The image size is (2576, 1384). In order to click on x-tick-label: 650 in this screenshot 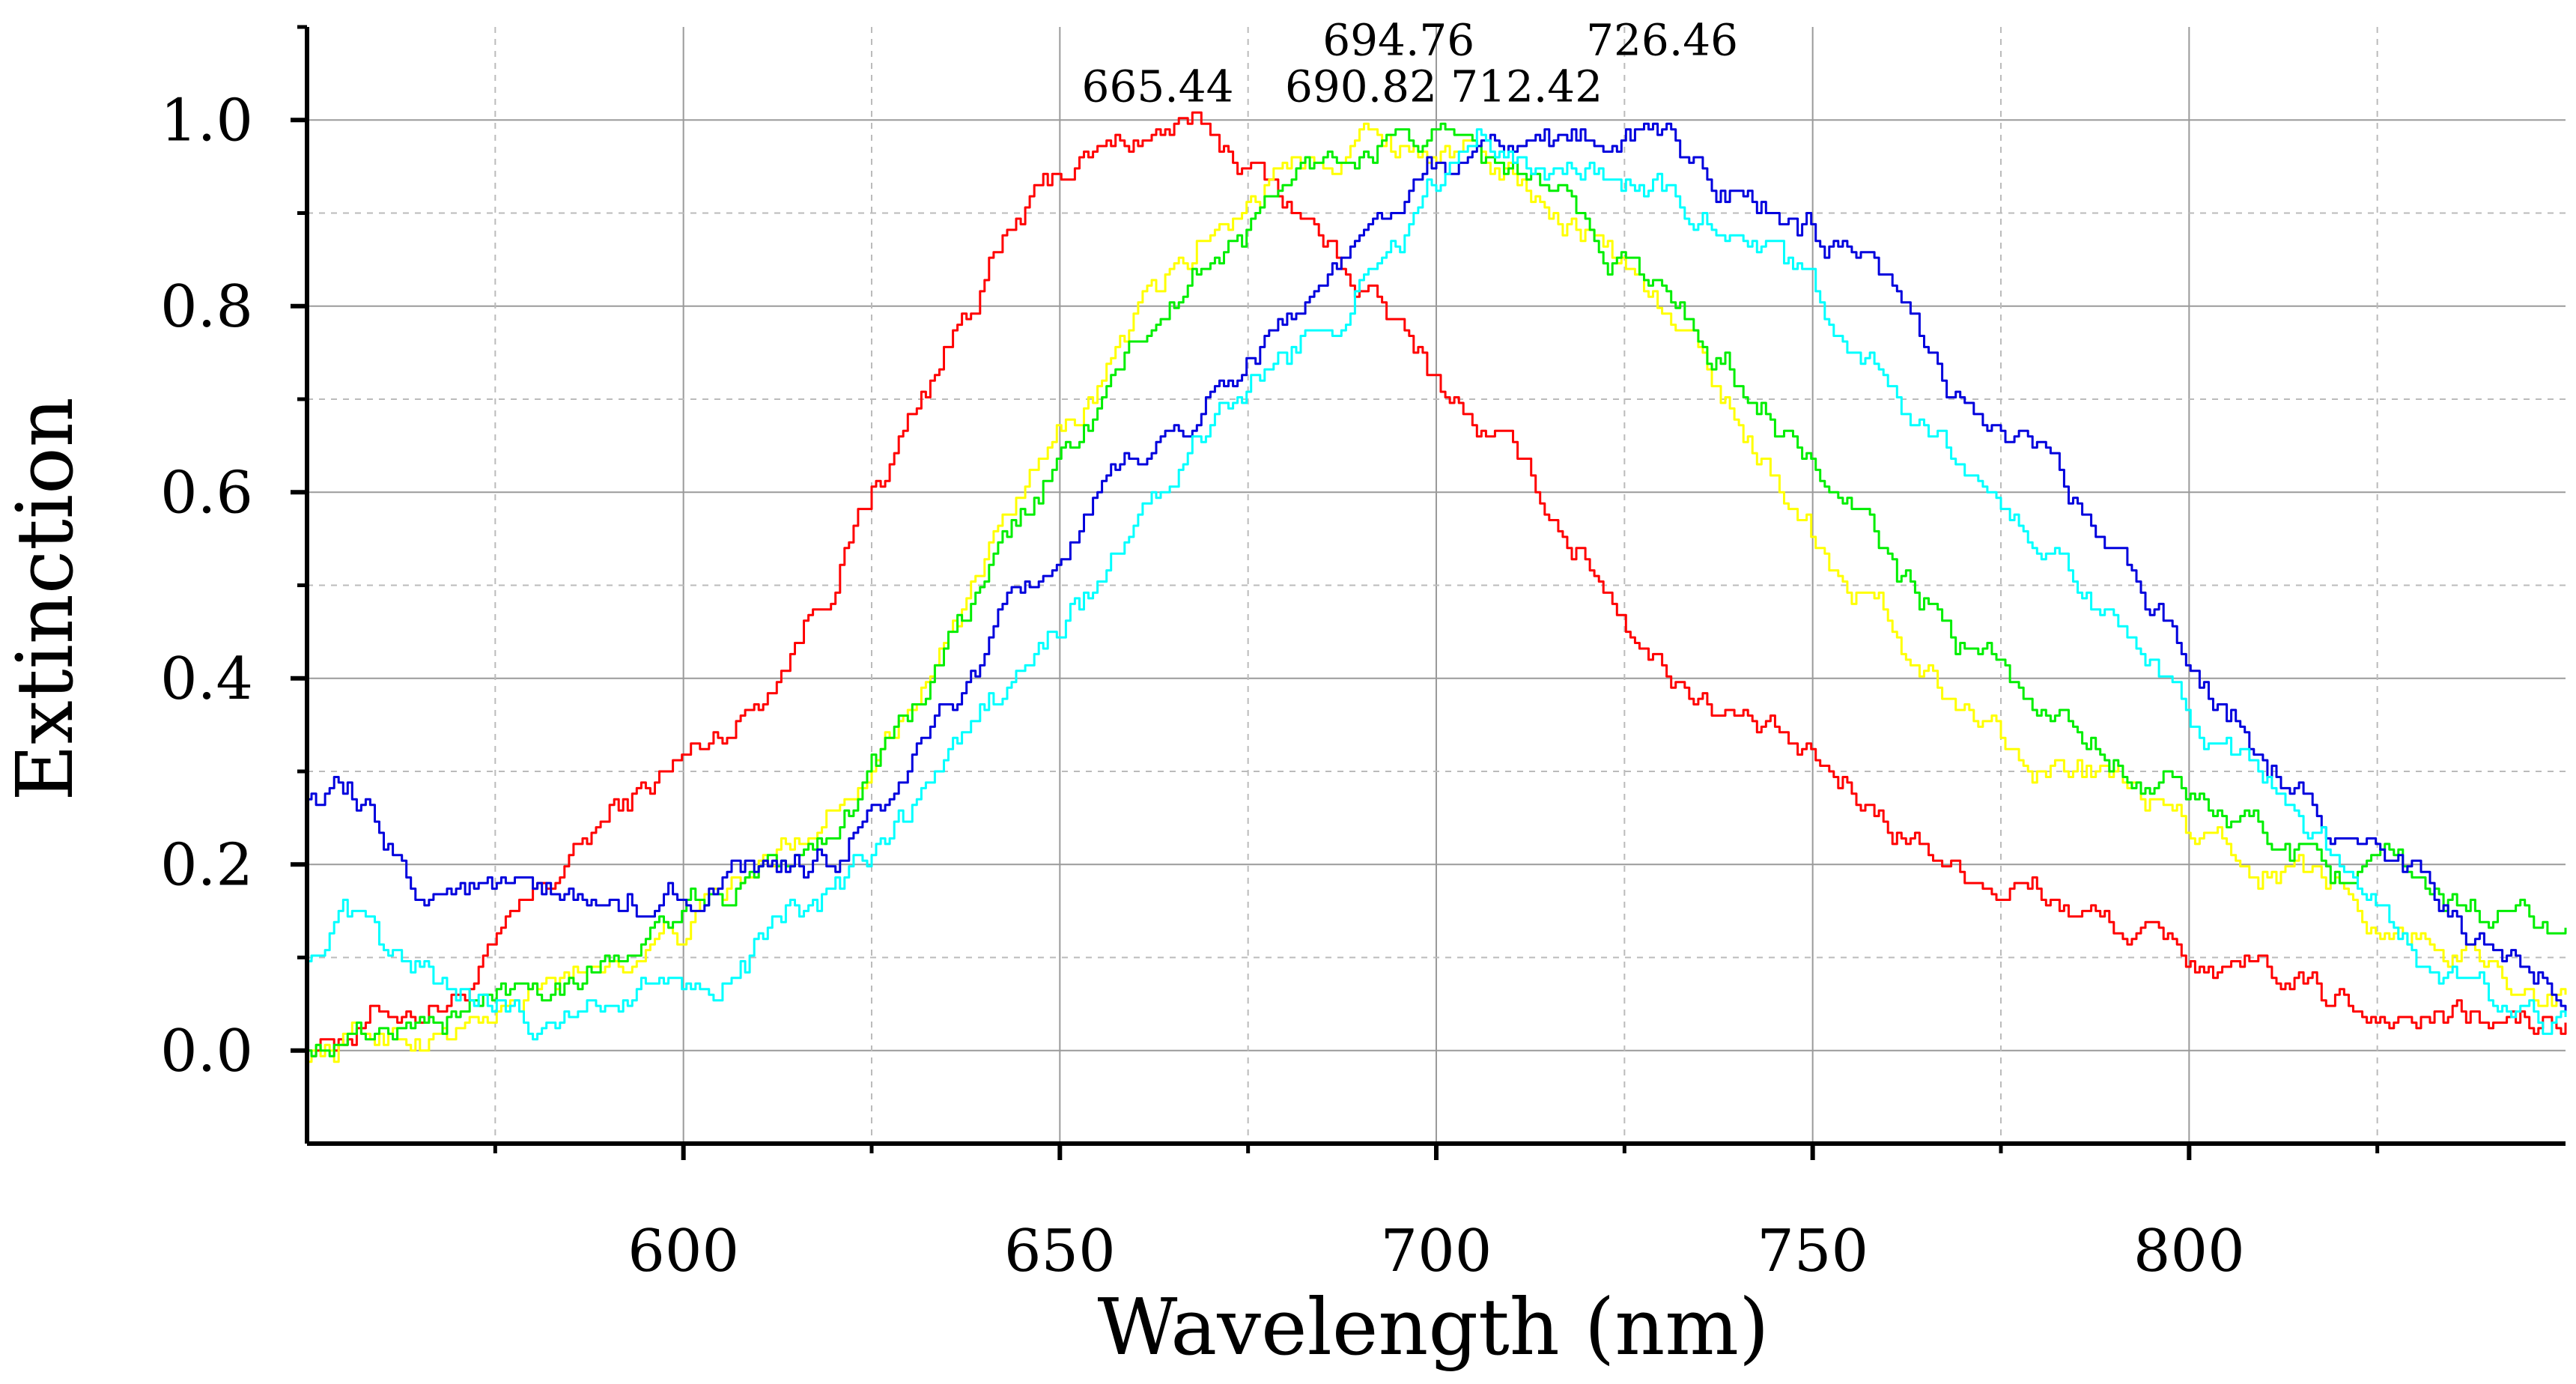, I will do `click(1060, 1251)`.